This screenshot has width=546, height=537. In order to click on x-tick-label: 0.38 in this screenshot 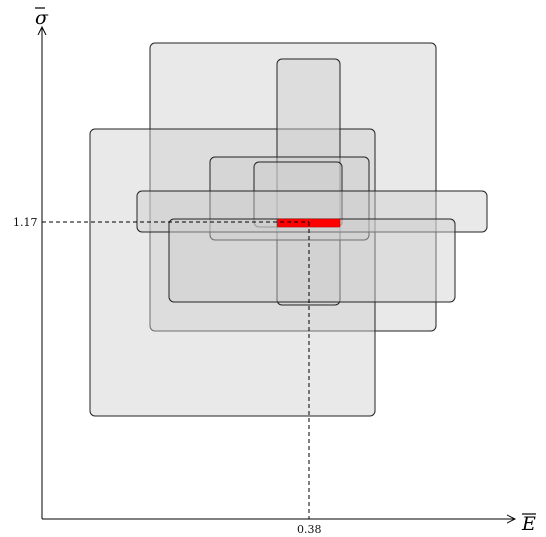, I will do `click(309, 529)`.